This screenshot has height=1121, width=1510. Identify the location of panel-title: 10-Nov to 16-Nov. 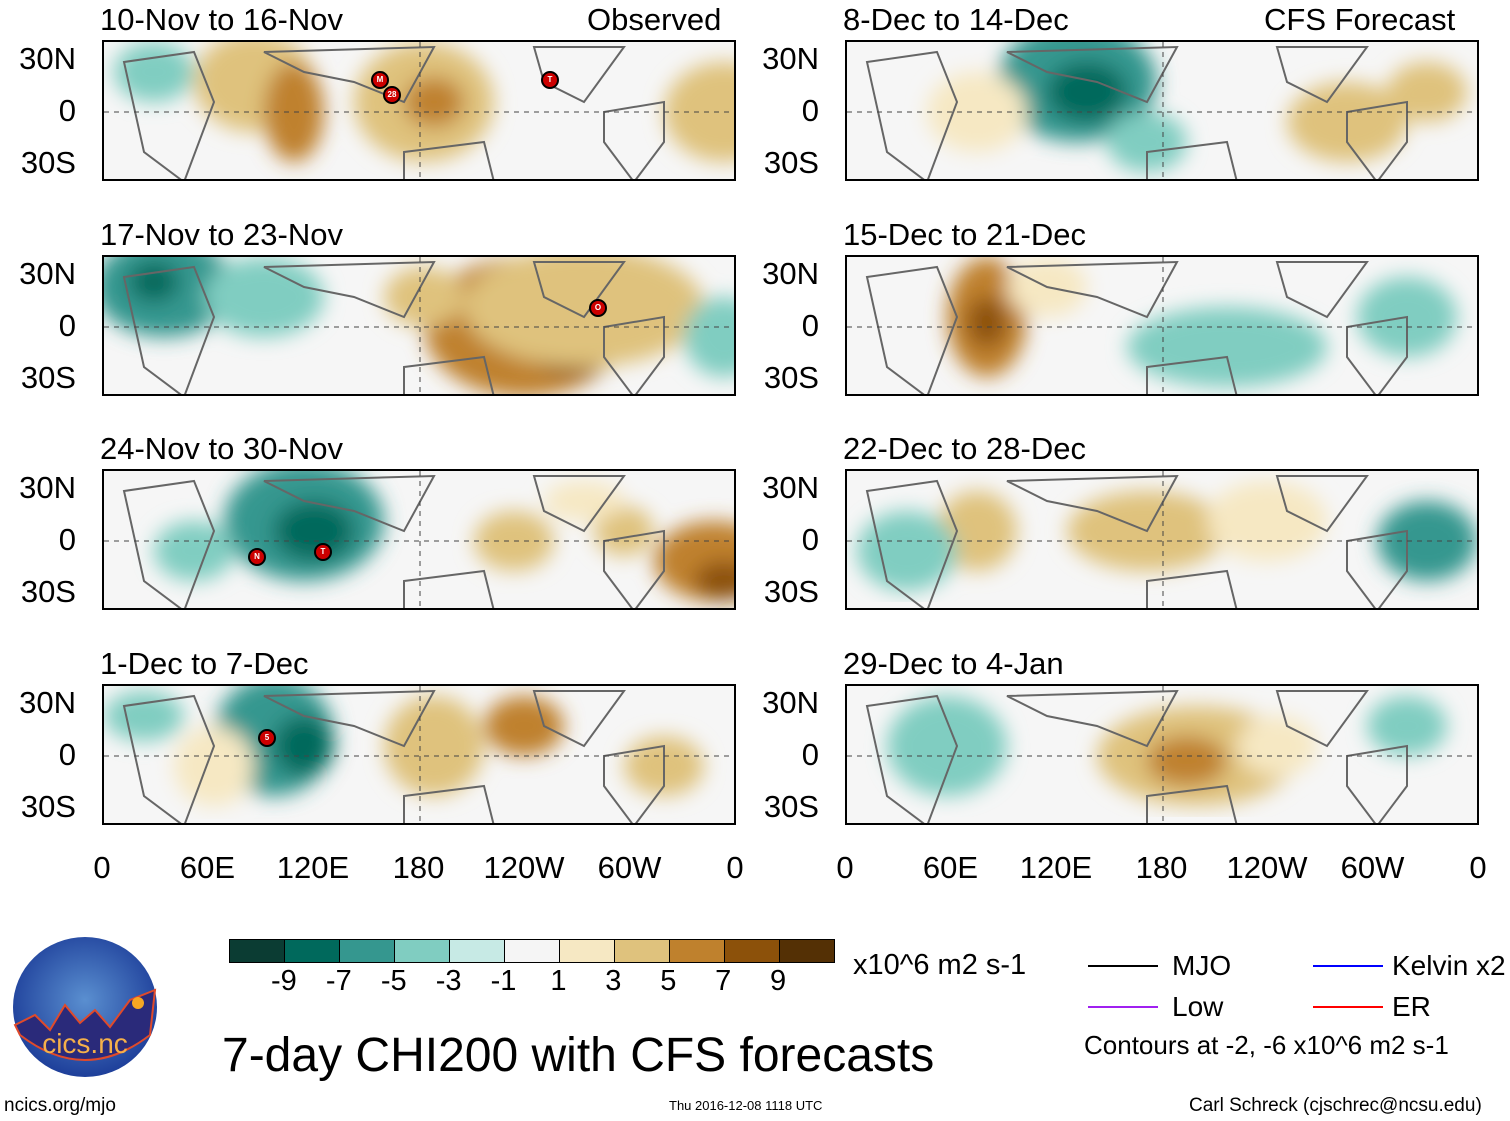
(221, 19).